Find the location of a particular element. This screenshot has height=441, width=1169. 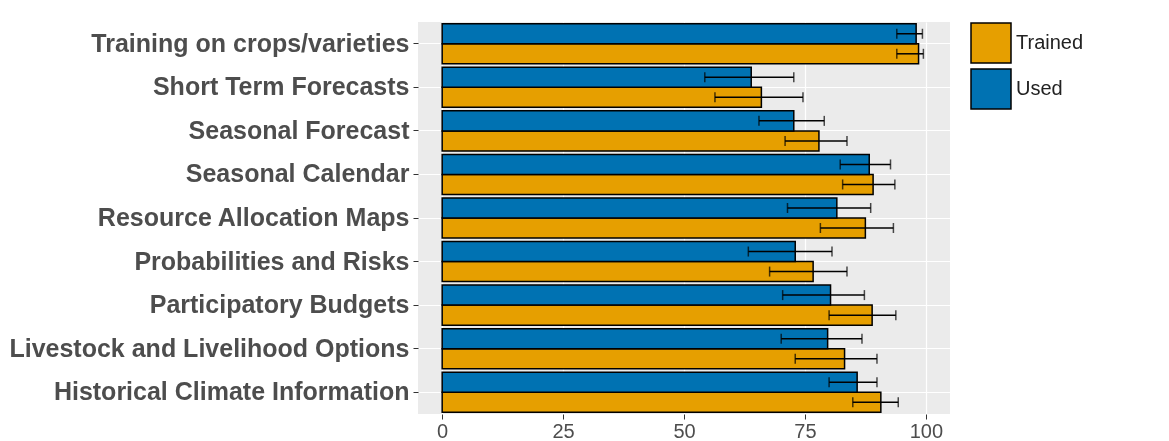

y-tick-label: Training on crops/varieties is located at coordinates (250, 42).